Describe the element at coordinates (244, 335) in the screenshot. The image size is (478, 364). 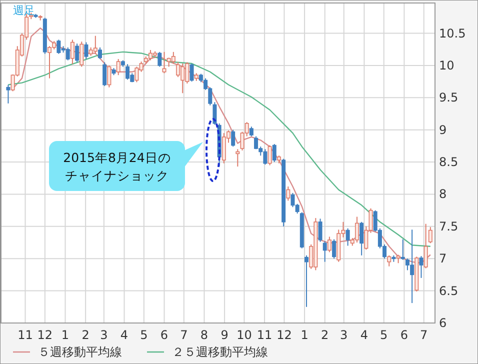
I see `x-tick-label: 10` at that location.